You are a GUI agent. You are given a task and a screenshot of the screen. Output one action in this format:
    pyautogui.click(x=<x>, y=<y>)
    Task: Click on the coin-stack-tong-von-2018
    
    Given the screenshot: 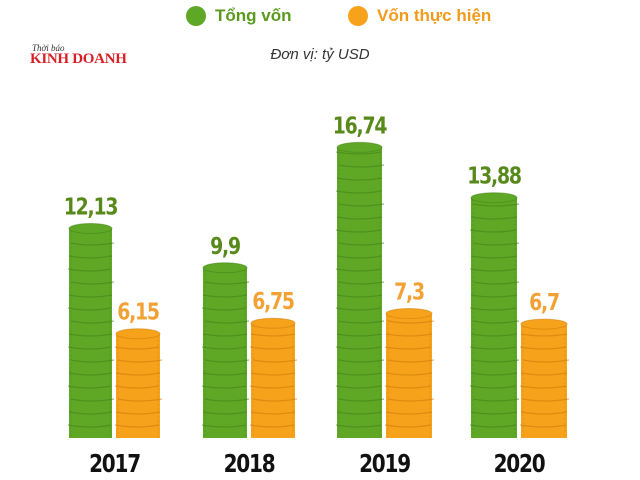 What is the action you would take?
    pyautogui.click(x=225, y=350)
    